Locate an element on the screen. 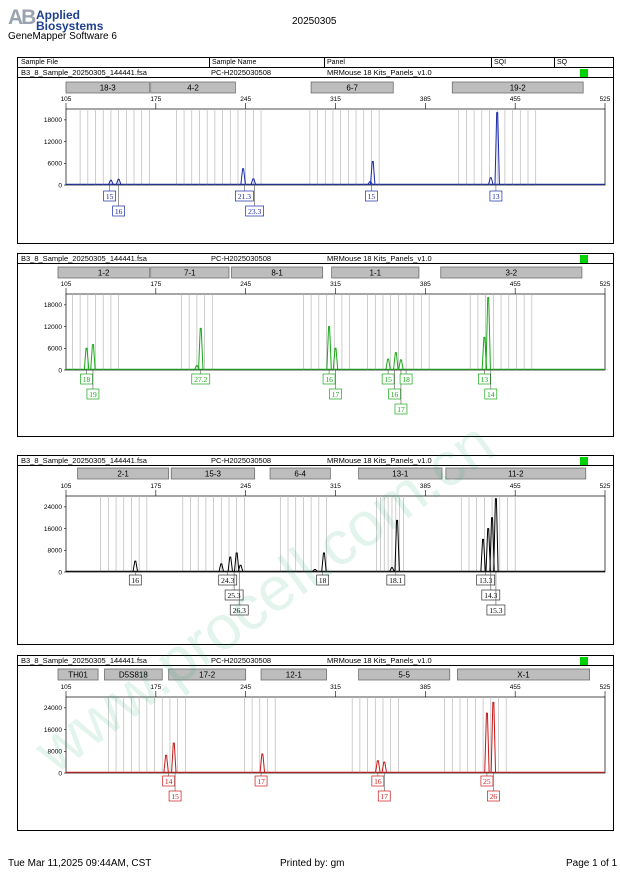  sample-name: PC-H2025030508 is located at coordinates (241, 258).